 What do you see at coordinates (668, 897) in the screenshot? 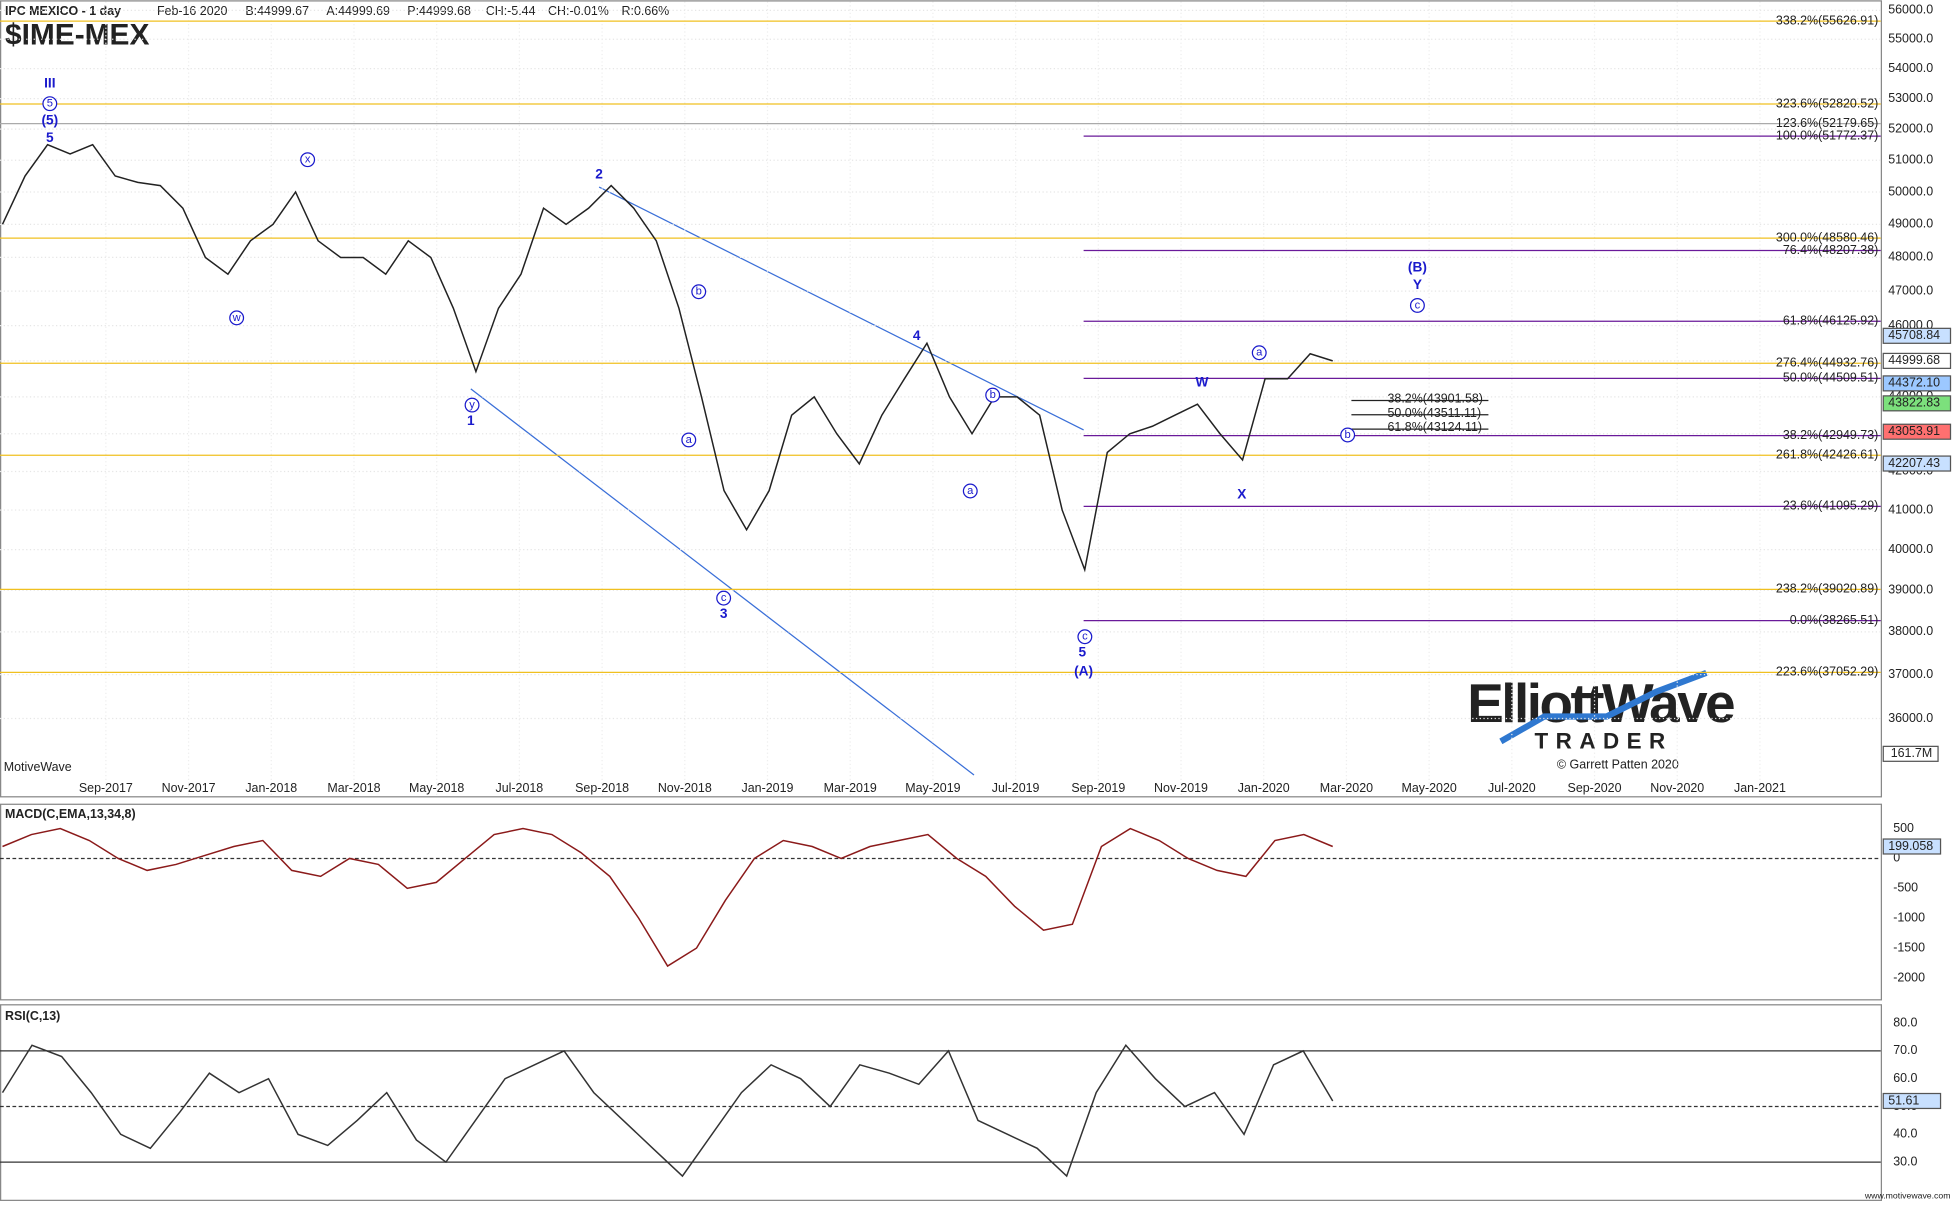
I see `macd_panel-line` at bounding box center [668, 897].